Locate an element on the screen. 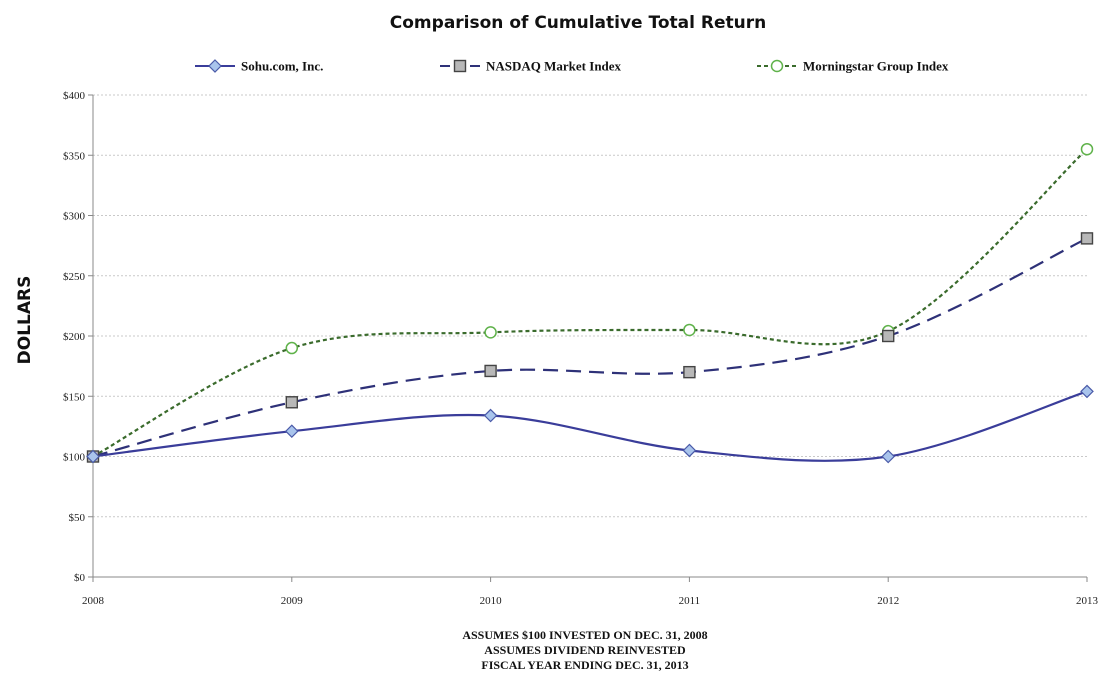 The image size is (1104, 680). y-tick-label: $100 is located at coordinates (74, 458).